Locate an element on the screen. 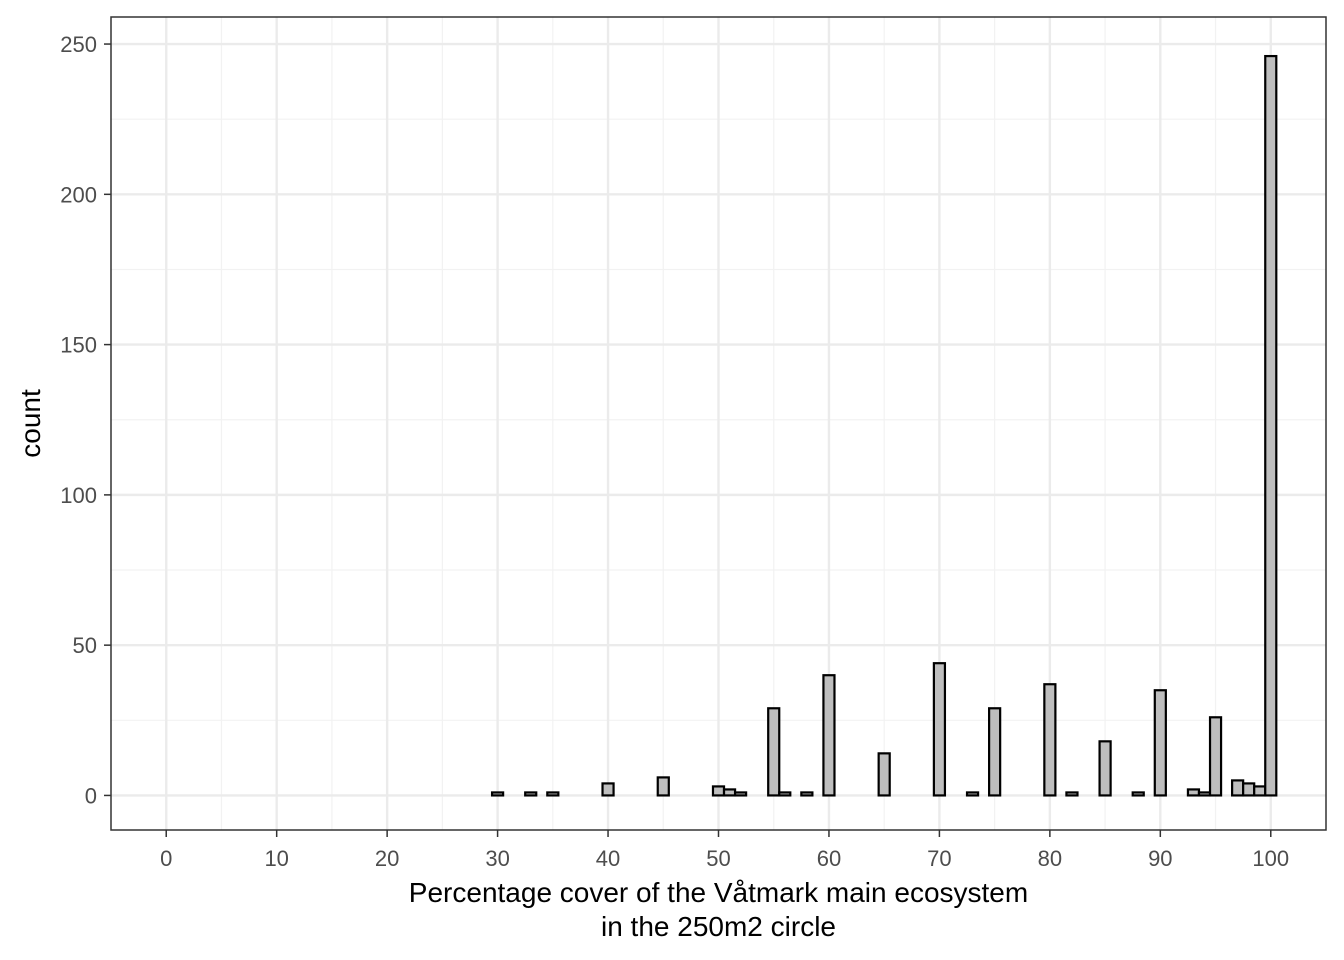 This screenshot has height=960, width=1344. x-axis: 0 10 20 30 40 50 60 70 80 90 100 is located at coordinates (724, 850).